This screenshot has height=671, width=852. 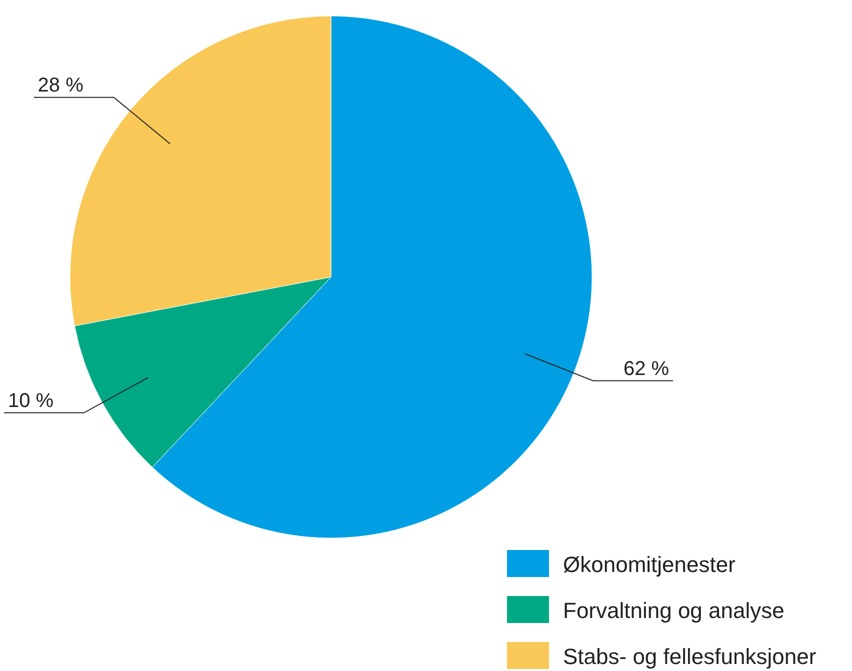 What do you see at coordinates (646, 369) in the screenshot?
I see `data-label: 62 %` at bounding box center [646, 369].